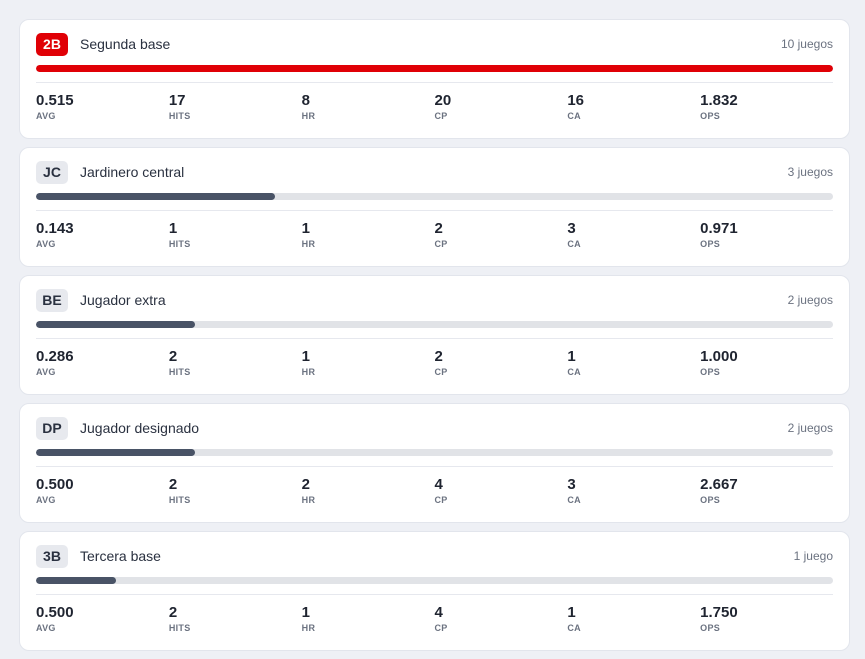 The width and height of the screenshot is (865, 659). I want to click on card-header: DP Jugador designado 2 juegos, so click(434, 428).